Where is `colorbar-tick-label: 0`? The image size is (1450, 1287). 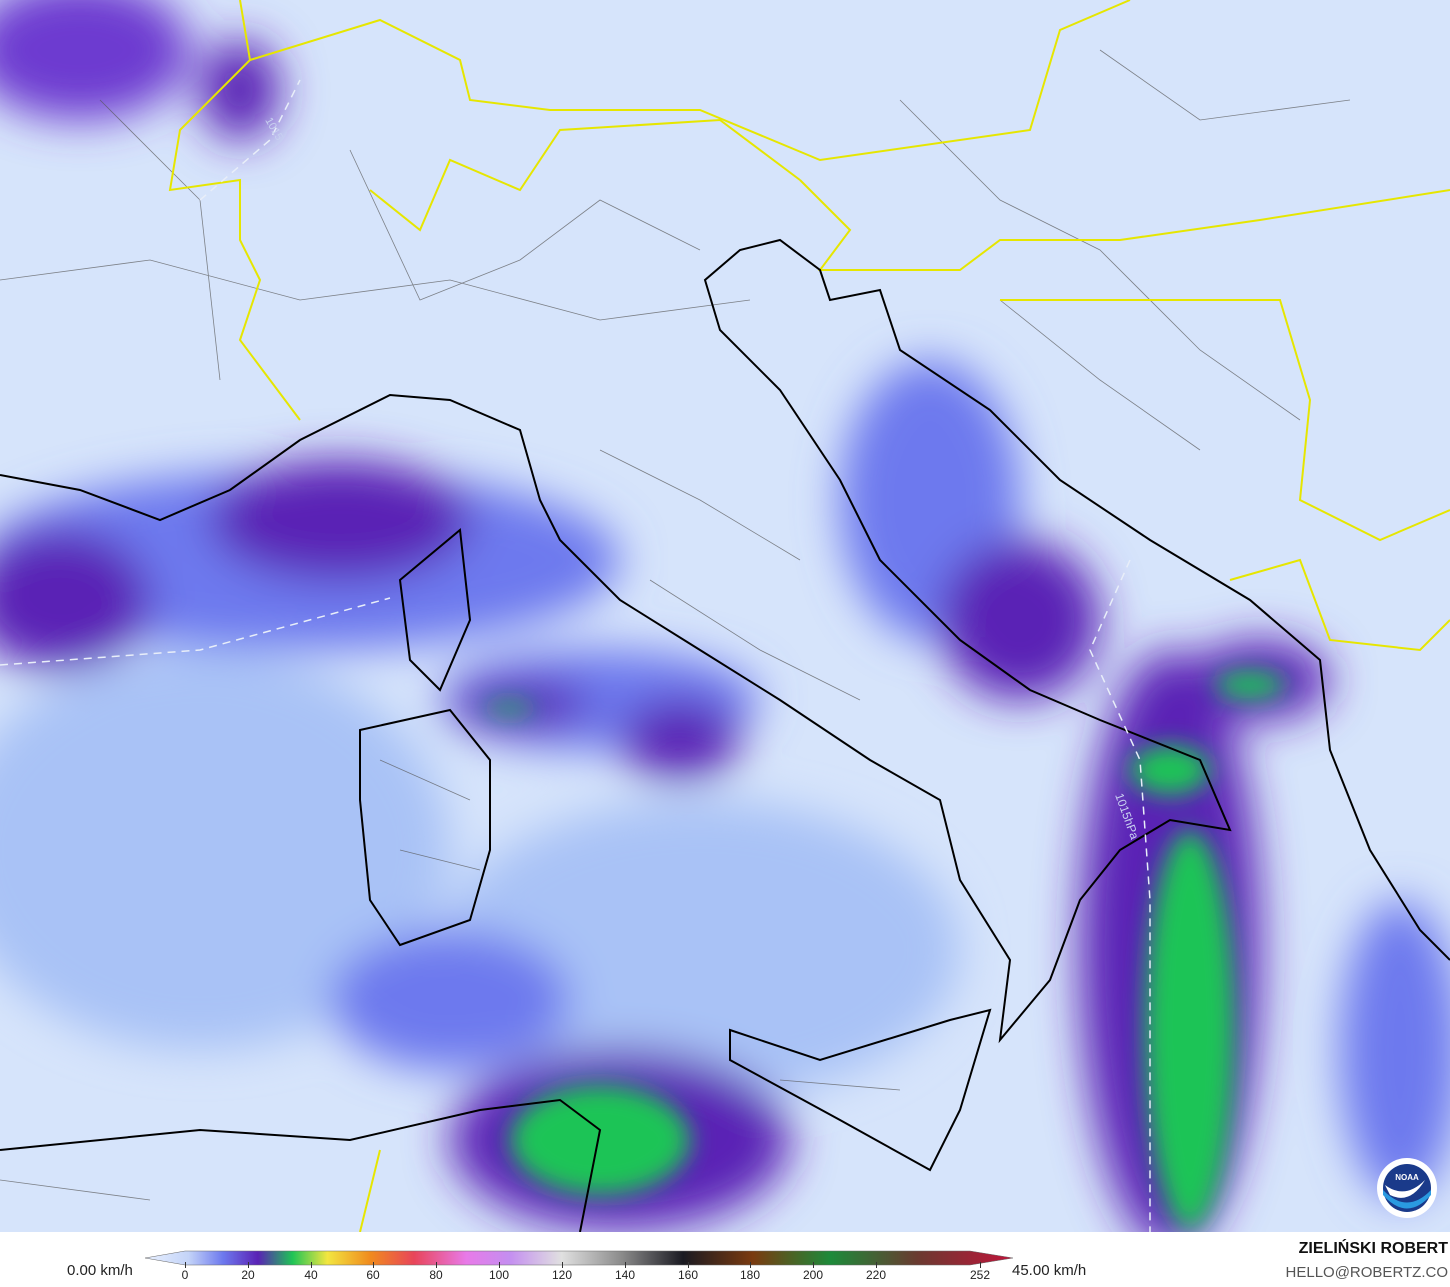 colorbar-tick-label: 0 is located at coordinates (185, 1275).